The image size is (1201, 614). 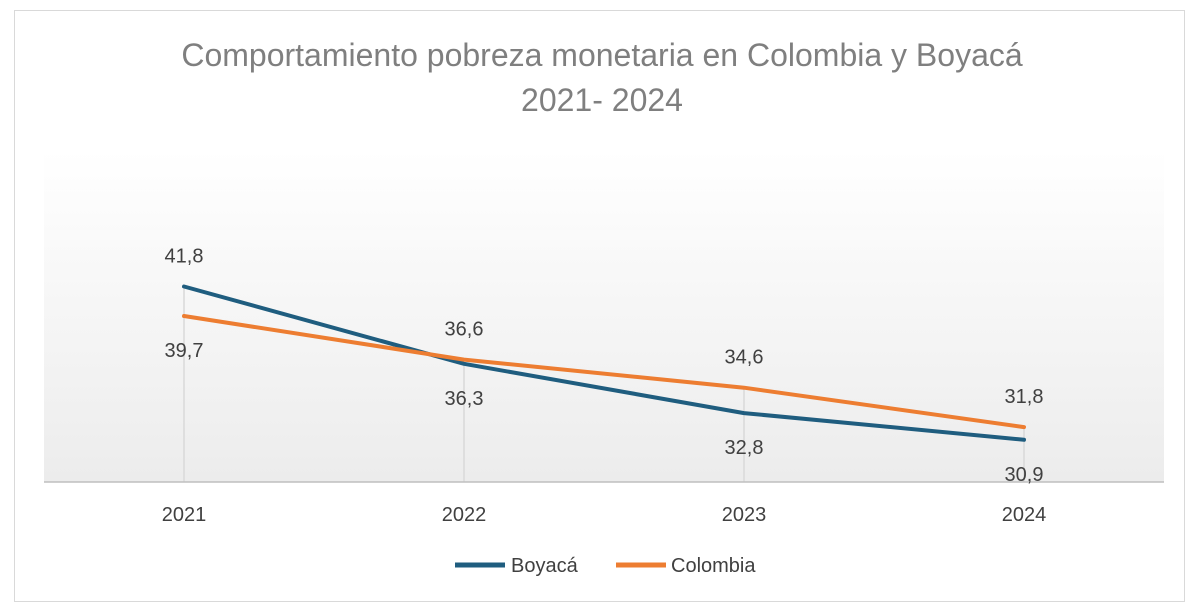 I want to click on chart-title-line-2: 2021- 2024, so click(x=602, y=100).